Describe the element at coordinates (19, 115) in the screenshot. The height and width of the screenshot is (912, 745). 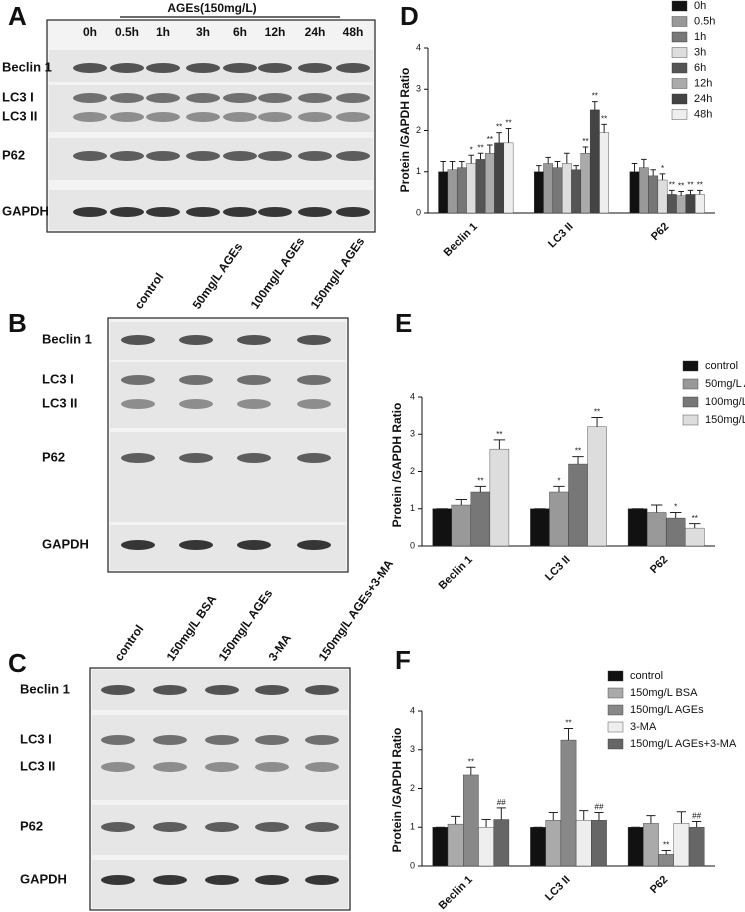
I see `row-label: LC3 II` at that location.